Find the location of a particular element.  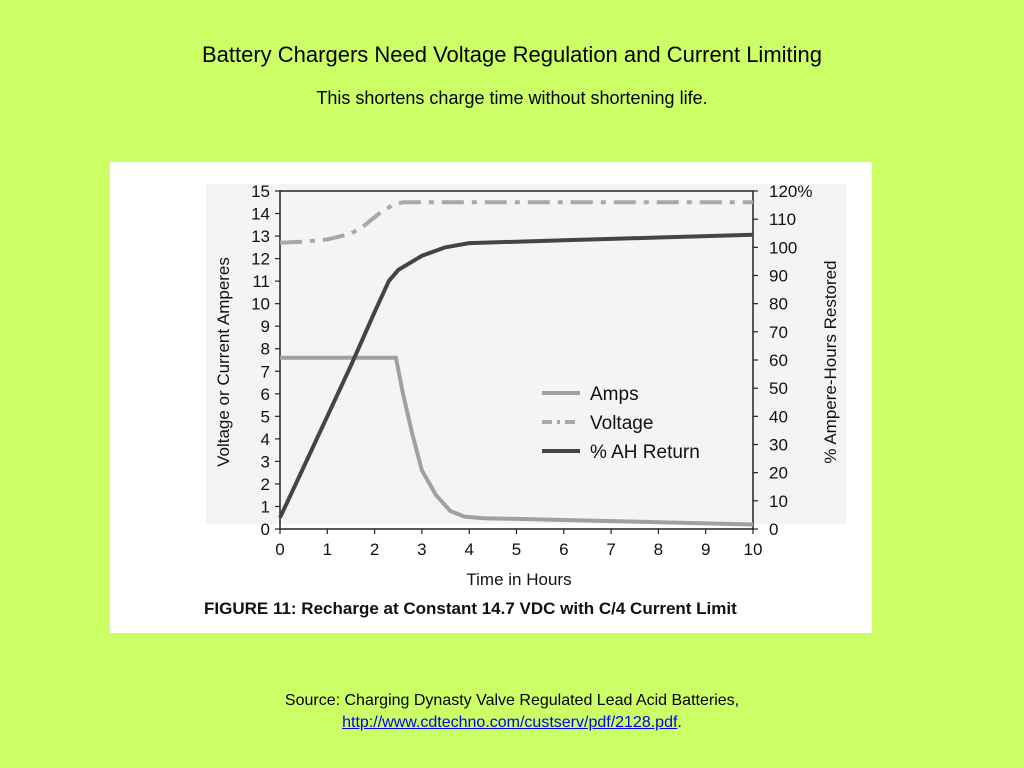

x-tick-label: 1 is located at coordinates (327, 549).